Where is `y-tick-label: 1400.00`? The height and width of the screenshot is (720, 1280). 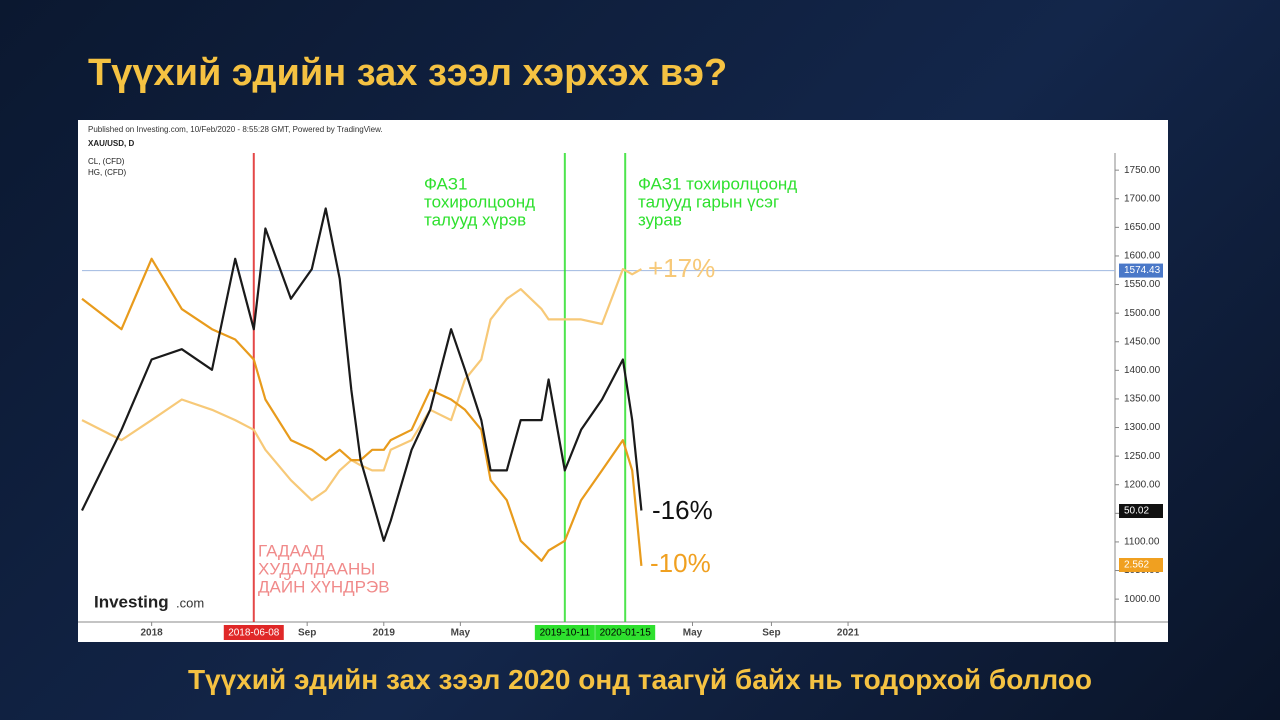 y-tick-label: 1400.00 is located at coordinates (1142, 370).